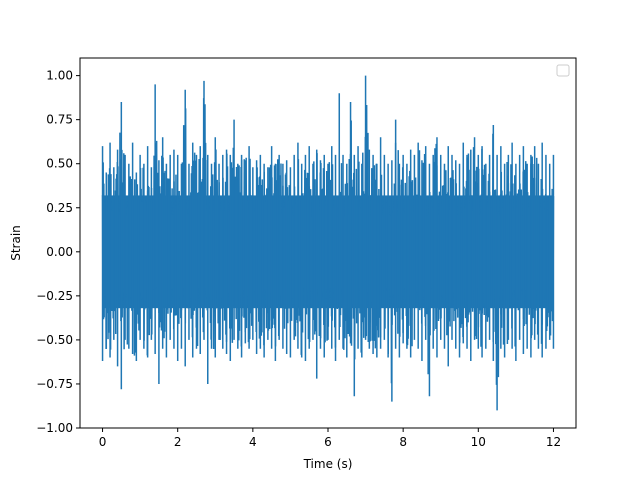  Describe the element at coordinates (328, 442) in the screenshot. I see `x-tick-label: 6` at that location.